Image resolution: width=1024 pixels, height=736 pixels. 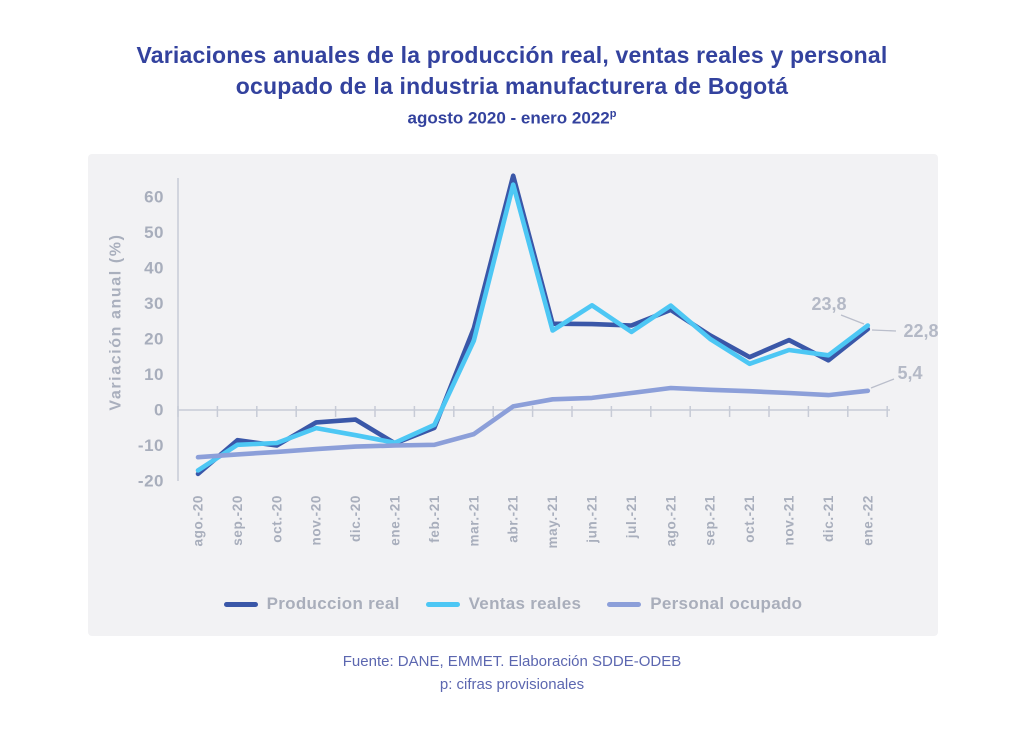 What do you see at coordinates (154, 303) in the screenshot?
I see `y-axis-tick-label: 30` at bounding box center [154, 303].